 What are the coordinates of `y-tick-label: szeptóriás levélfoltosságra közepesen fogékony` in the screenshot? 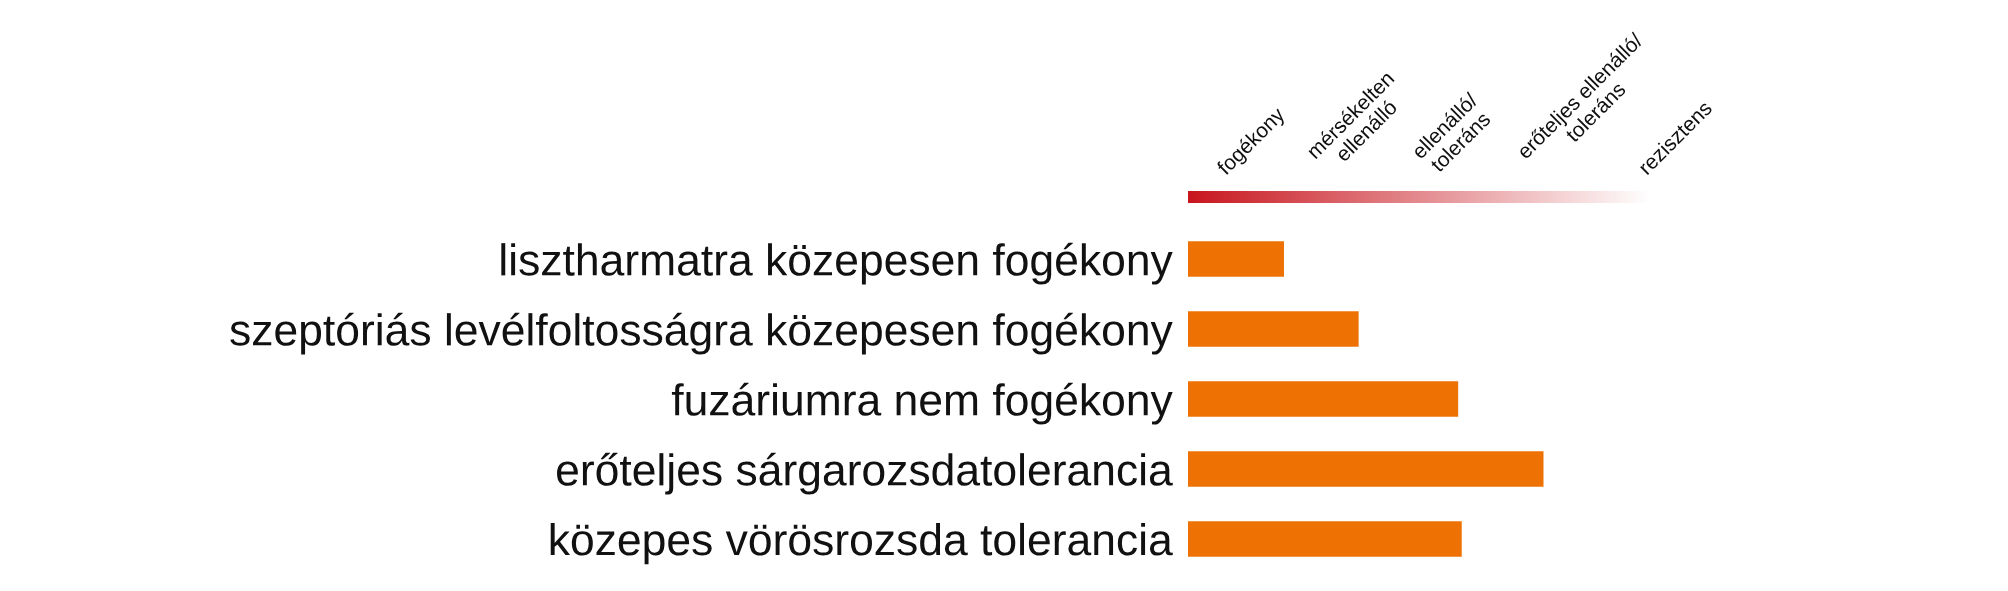 It's located at (701, 333).